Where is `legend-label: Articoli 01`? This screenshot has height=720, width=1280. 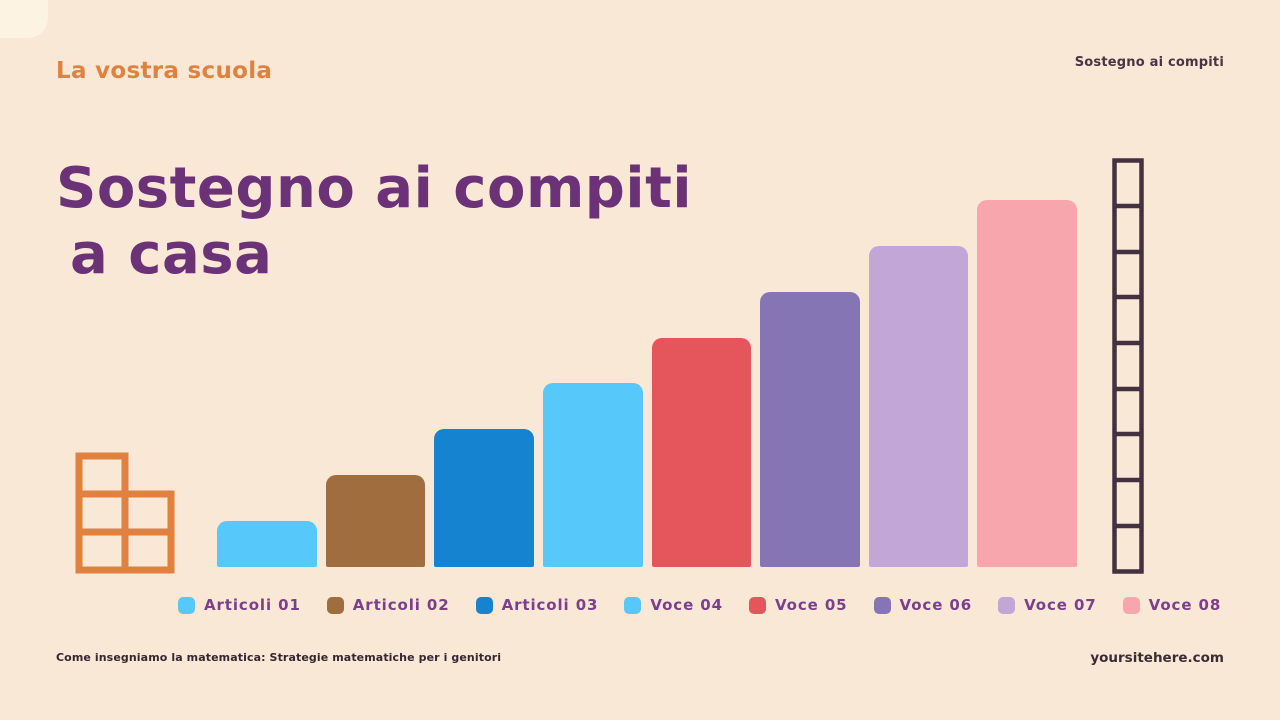
legend-label: Articoli 01 is located at coordinates (252, 605).